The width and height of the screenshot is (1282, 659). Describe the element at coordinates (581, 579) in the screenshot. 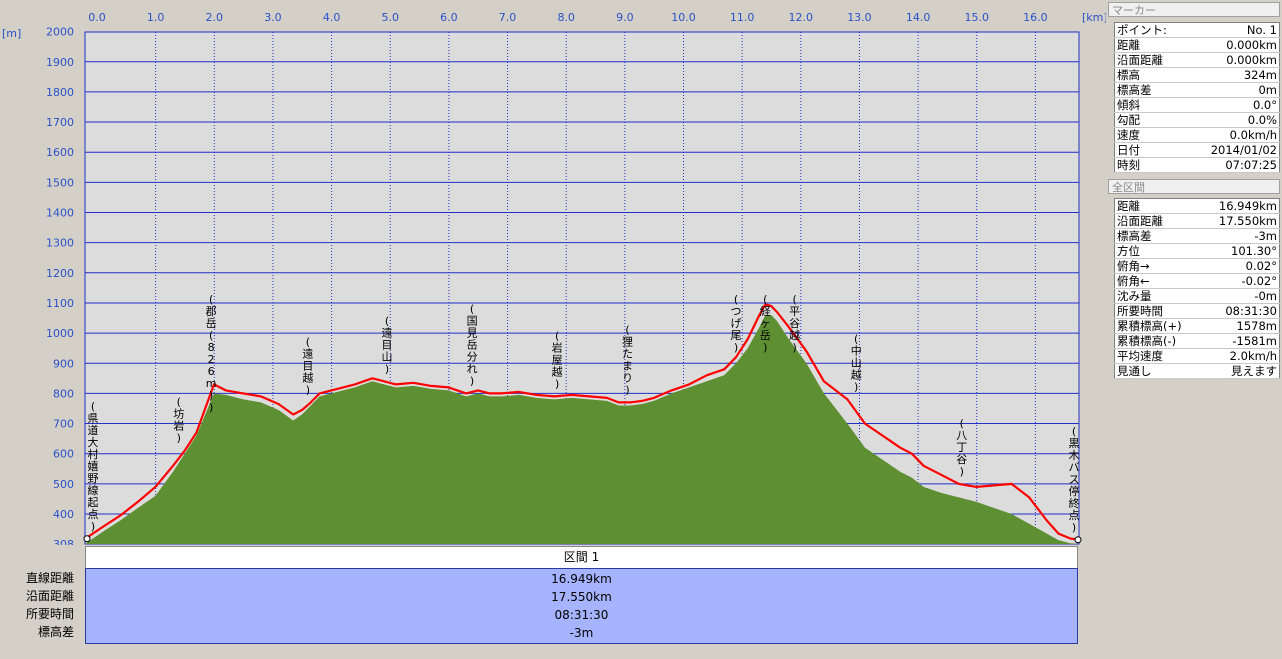

I see `summary-value: 16.949km` at that location.